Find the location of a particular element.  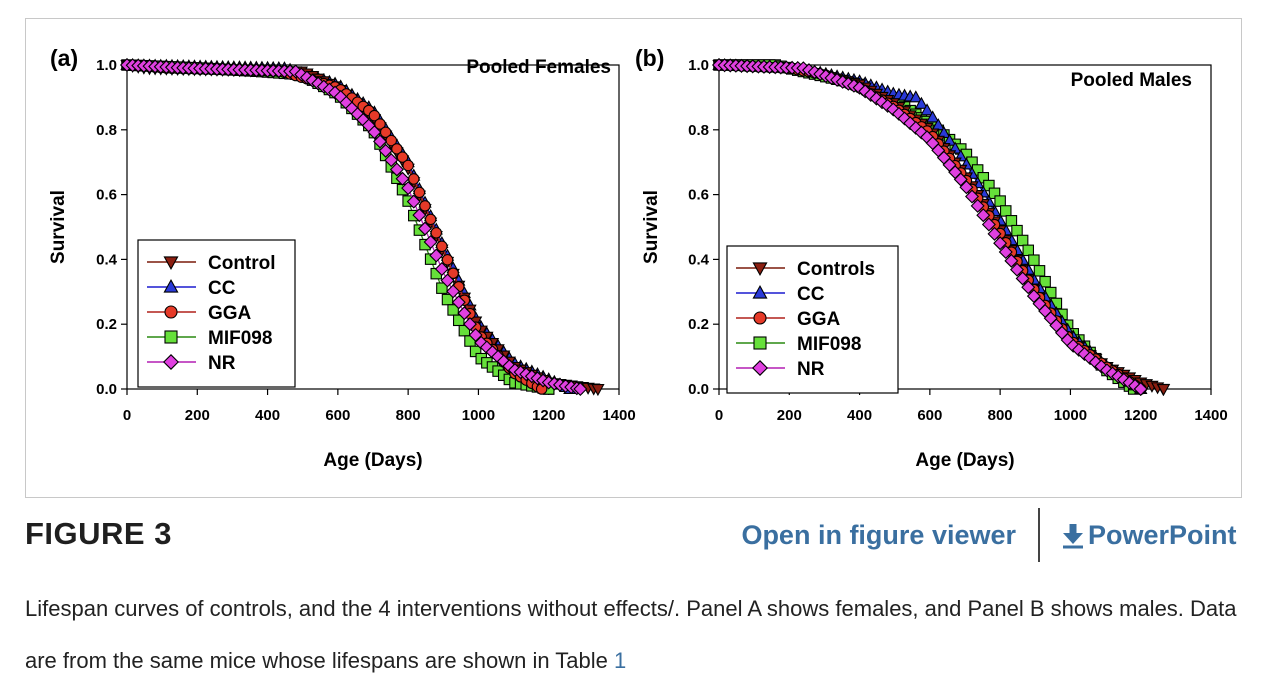

x-tick-label: 1000 is located at coordinates (478, 415).